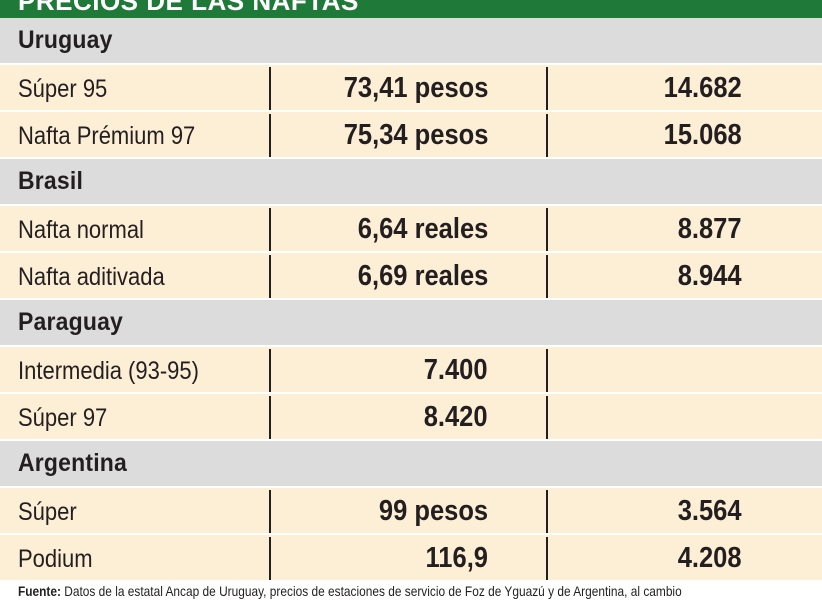  Describe the element at coordinates (188, 8) in the screenshot. I see `table-title: PRECIOS DE LAS NAFTAS` at that location.